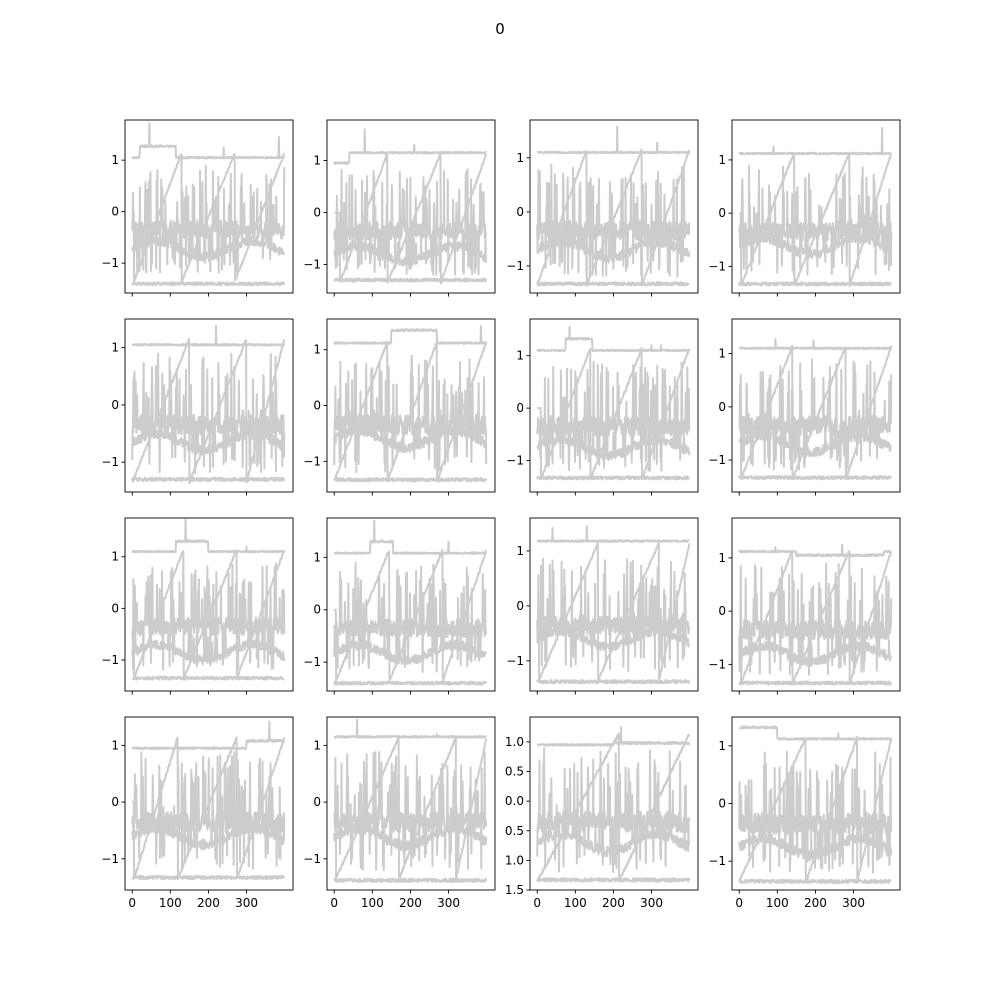  What do you see at coordinates (500, 29) in the screenshot?
I see `figure-title: 0` at bounding box center [500, 29].